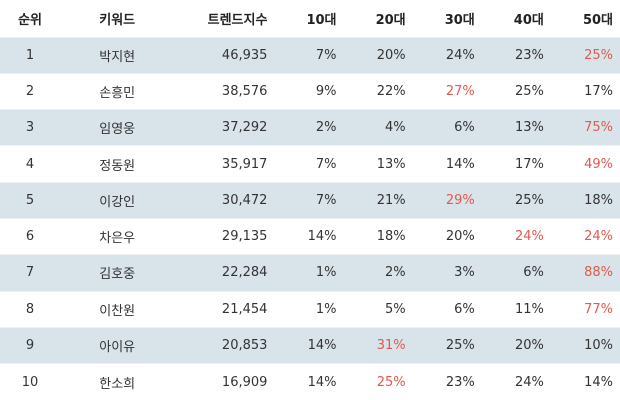 The image size is (620, 400). What do you see at coordinates (391, 55) in the screenshot?
I see `age-20s-cell: 20%` at bounding box center [391, 55].